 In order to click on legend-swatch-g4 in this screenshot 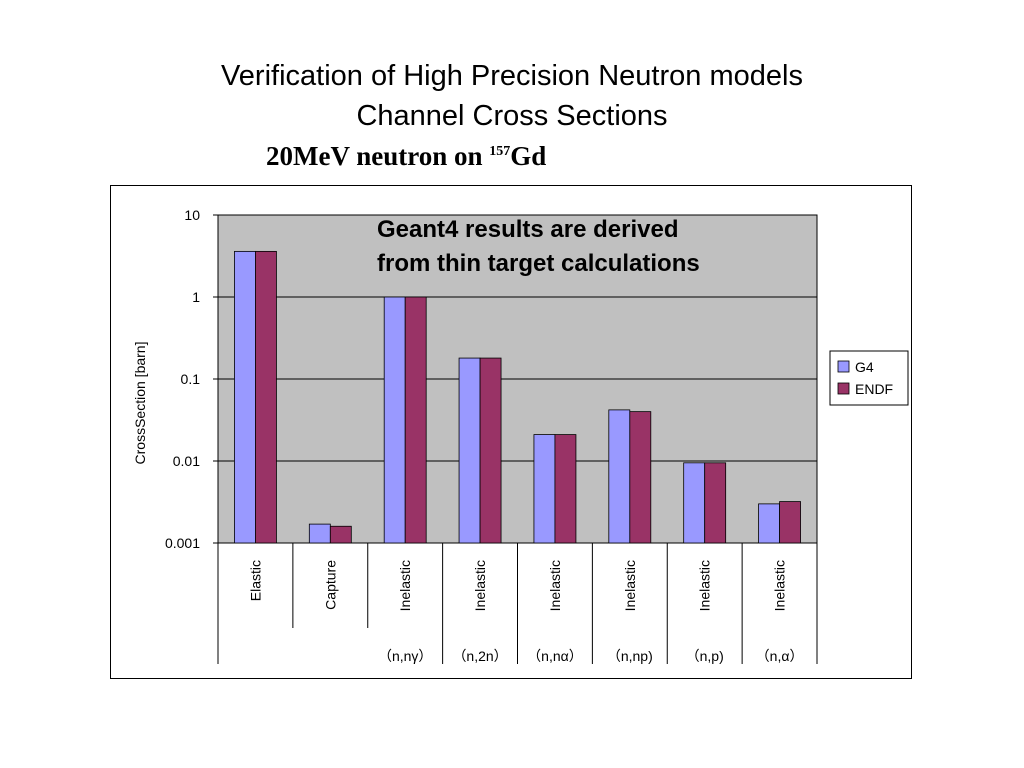, I will do `click(843, 366)`.